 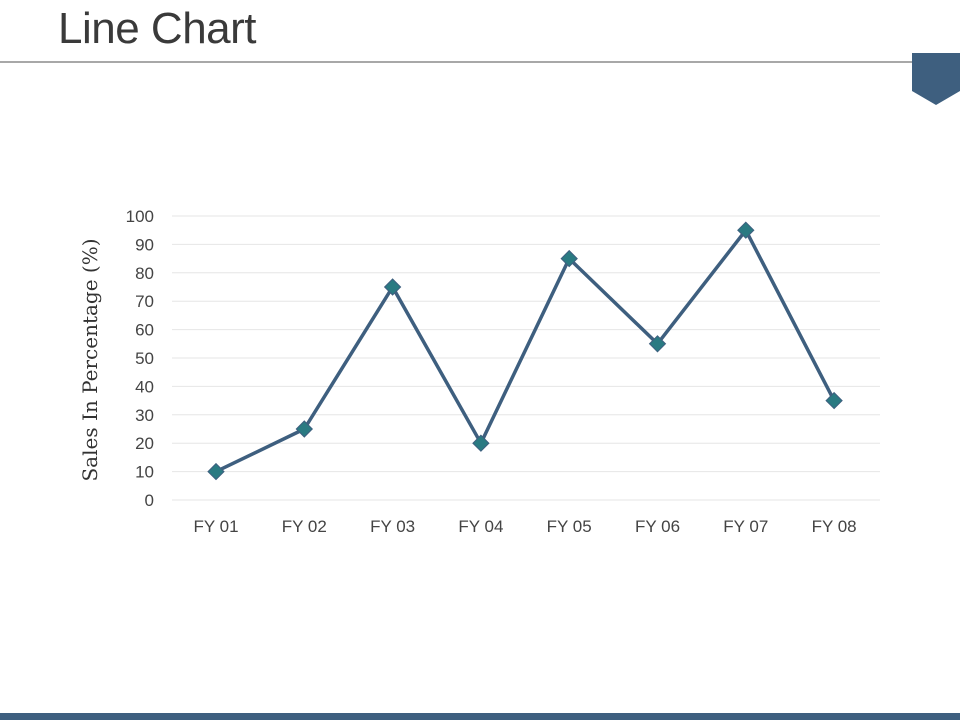 What do you see at coordinates (480, 526) in the screenshot?
I see `x-tick-label: FY 04` at bounding box center [480, 526].